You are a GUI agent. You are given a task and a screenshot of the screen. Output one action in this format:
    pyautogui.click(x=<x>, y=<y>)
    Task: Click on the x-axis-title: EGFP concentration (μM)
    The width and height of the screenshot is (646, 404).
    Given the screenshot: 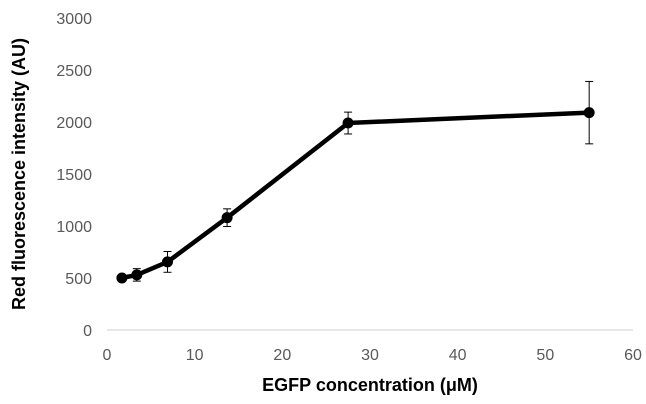 What is the action you would take?
    pyautogui.click(x=370, y=385)
    